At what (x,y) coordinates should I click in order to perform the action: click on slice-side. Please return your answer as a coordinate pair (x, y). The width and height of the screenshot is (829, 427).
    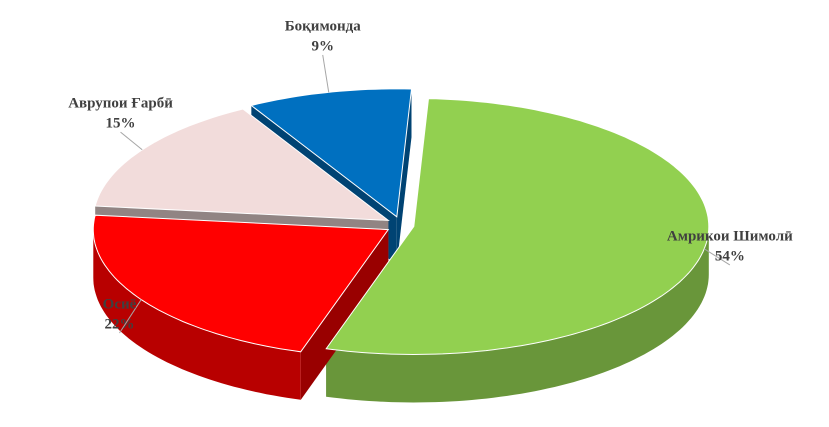
    Looking at the image, I should click on (404, 176).